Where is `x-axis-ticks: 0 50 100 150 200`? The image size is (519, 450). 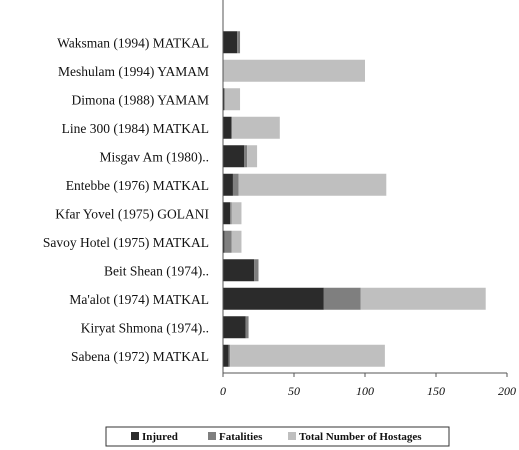 x-axis-ticks: 0 50 100 150 200 is located at coordinates (368, 385).